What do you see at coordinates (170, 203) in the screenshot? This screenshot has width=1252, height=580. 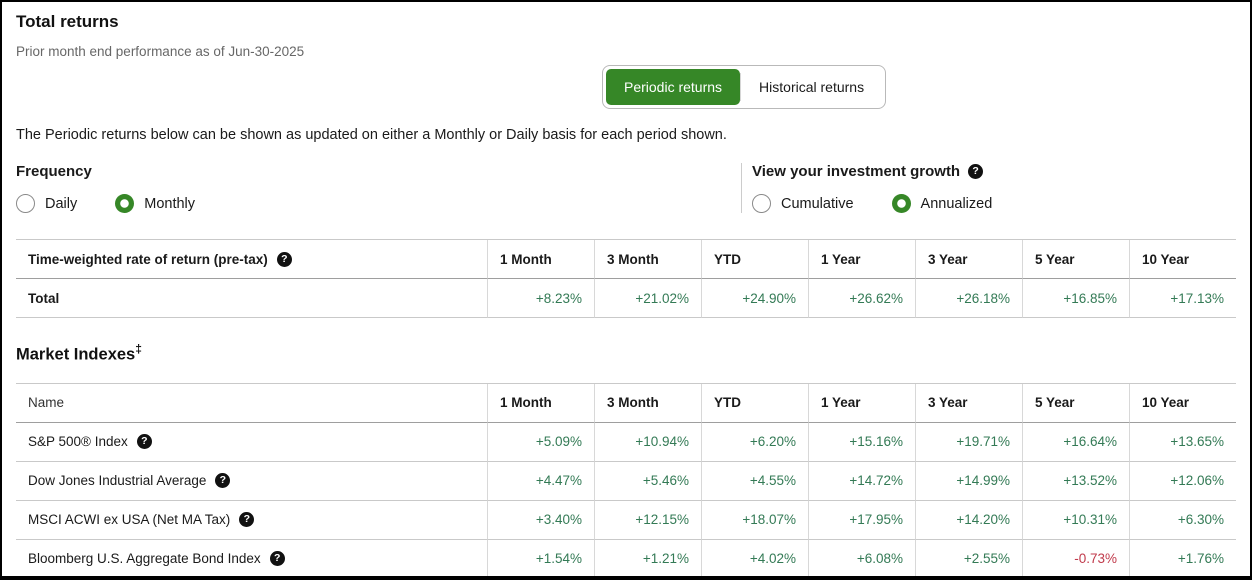 I see `radio-monthly-label: Monthly` at bounding box center [170, 203].